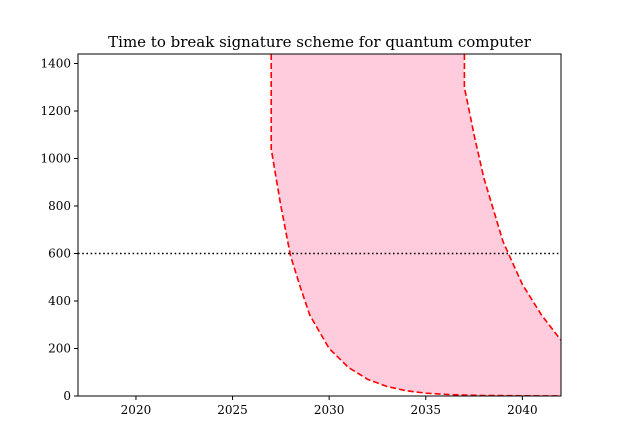 This screenshot has width=623, height=445. Describe the element at coordinates (329, 410) in the screenshot. I see `x-tick-label: 2030` at that location.